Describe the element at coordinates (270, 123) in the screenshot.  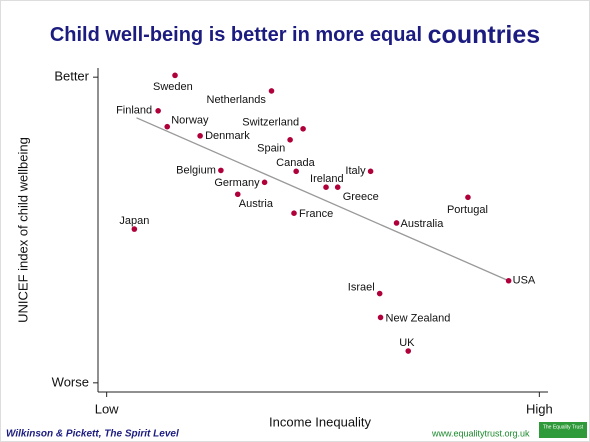
I see `point-label: Switzerland` at that location.